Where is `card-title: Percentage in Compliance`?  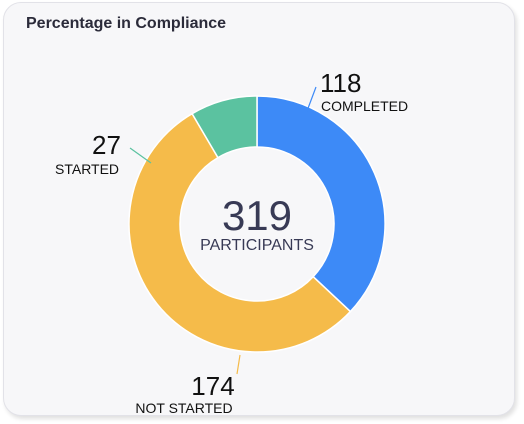
card-title: Percentage in Compliance is located at coordinates (126, 23).